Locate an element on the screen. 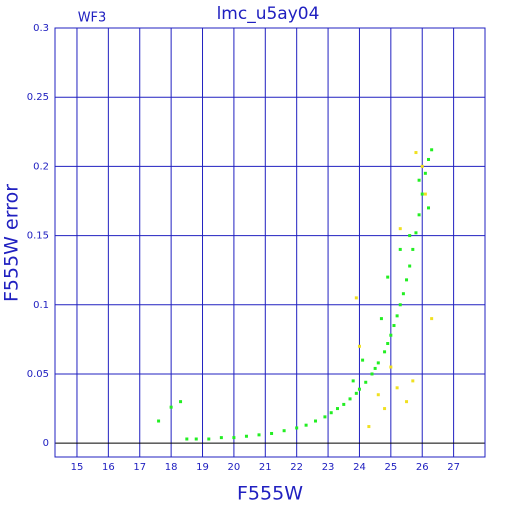 The image size is (512, 512). x-axis-label: F555W is located at coordinates (270, 494).